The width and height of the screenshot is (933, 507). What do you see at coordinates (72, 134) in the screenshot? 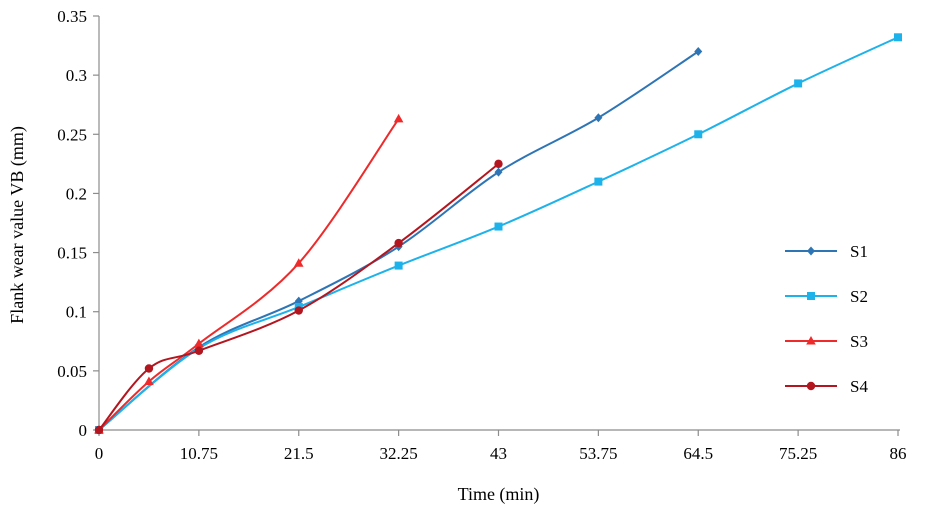
I see `y-tick-label: 0.25` at bounding box center [72, 134].